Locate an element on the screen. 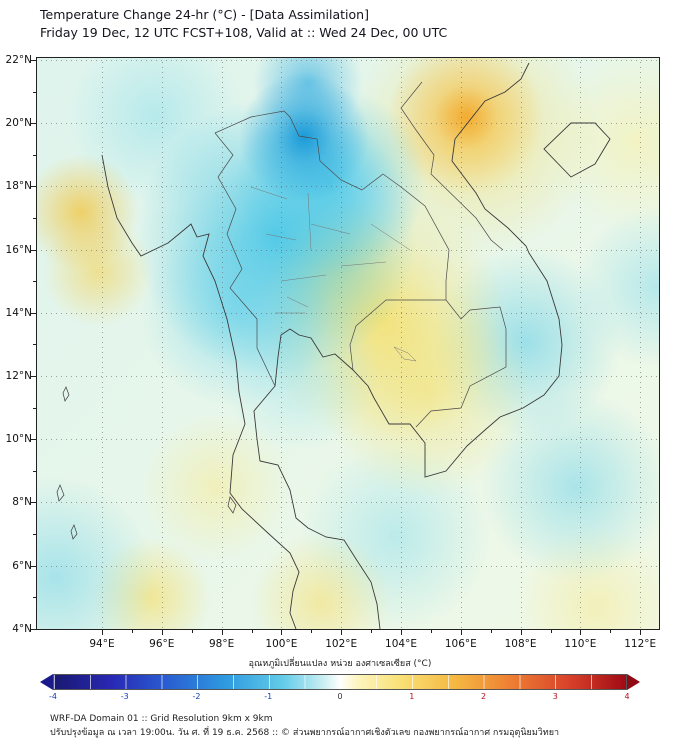  lon-tick-label: 106°E is located at coordinates (460, 644).